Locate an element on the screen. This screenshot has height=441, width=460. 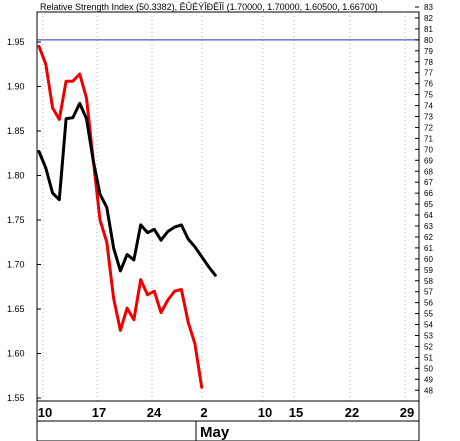
right-tick-label: 78 is located at coordinates (428, 62).